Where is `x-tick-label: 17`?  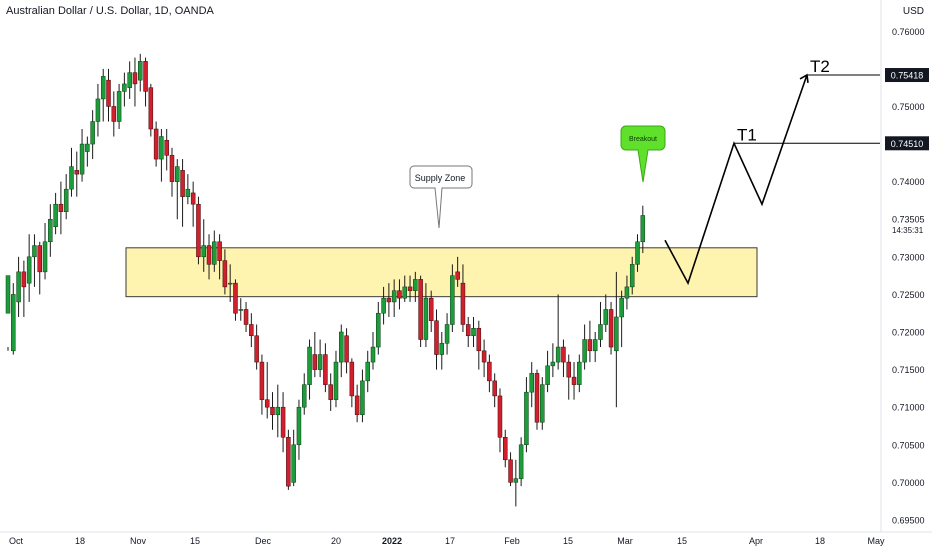 x-tick-label: 17 is located at coordinates (450, 541).